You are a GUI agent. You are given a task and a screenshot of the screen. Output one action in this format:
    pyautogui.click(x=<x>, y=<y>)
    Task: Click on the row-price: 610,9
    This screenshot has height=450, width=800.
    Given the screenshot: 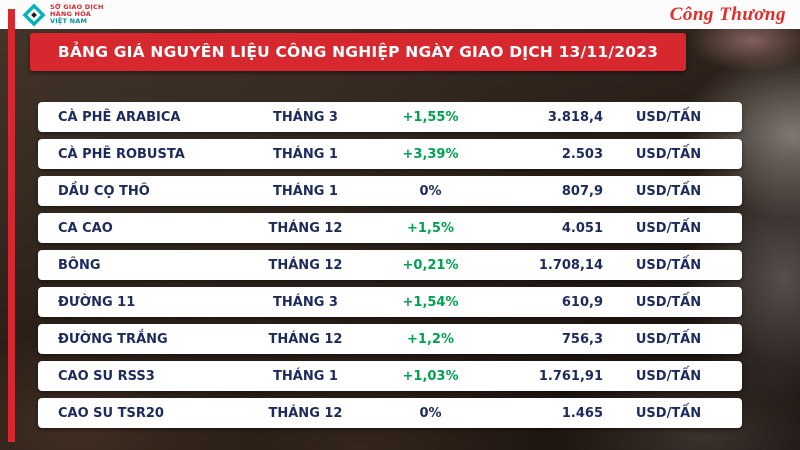 What is the action you would take?
    pyautogui.click(x=582, y=302)
    